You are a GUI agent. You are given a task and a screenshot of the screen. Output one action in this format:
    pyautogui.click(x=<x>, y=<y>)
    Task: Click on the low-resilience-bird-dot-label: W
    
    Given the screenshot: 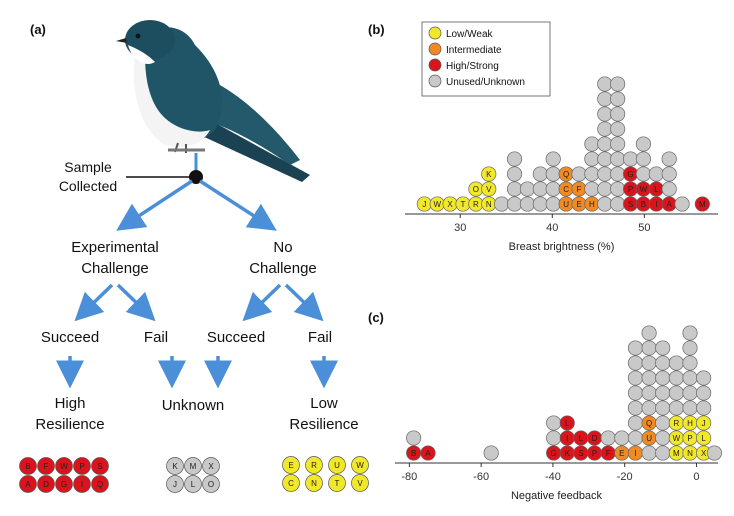 What is the action you would take?
    pyautogui.click(x=360, y=465)
    